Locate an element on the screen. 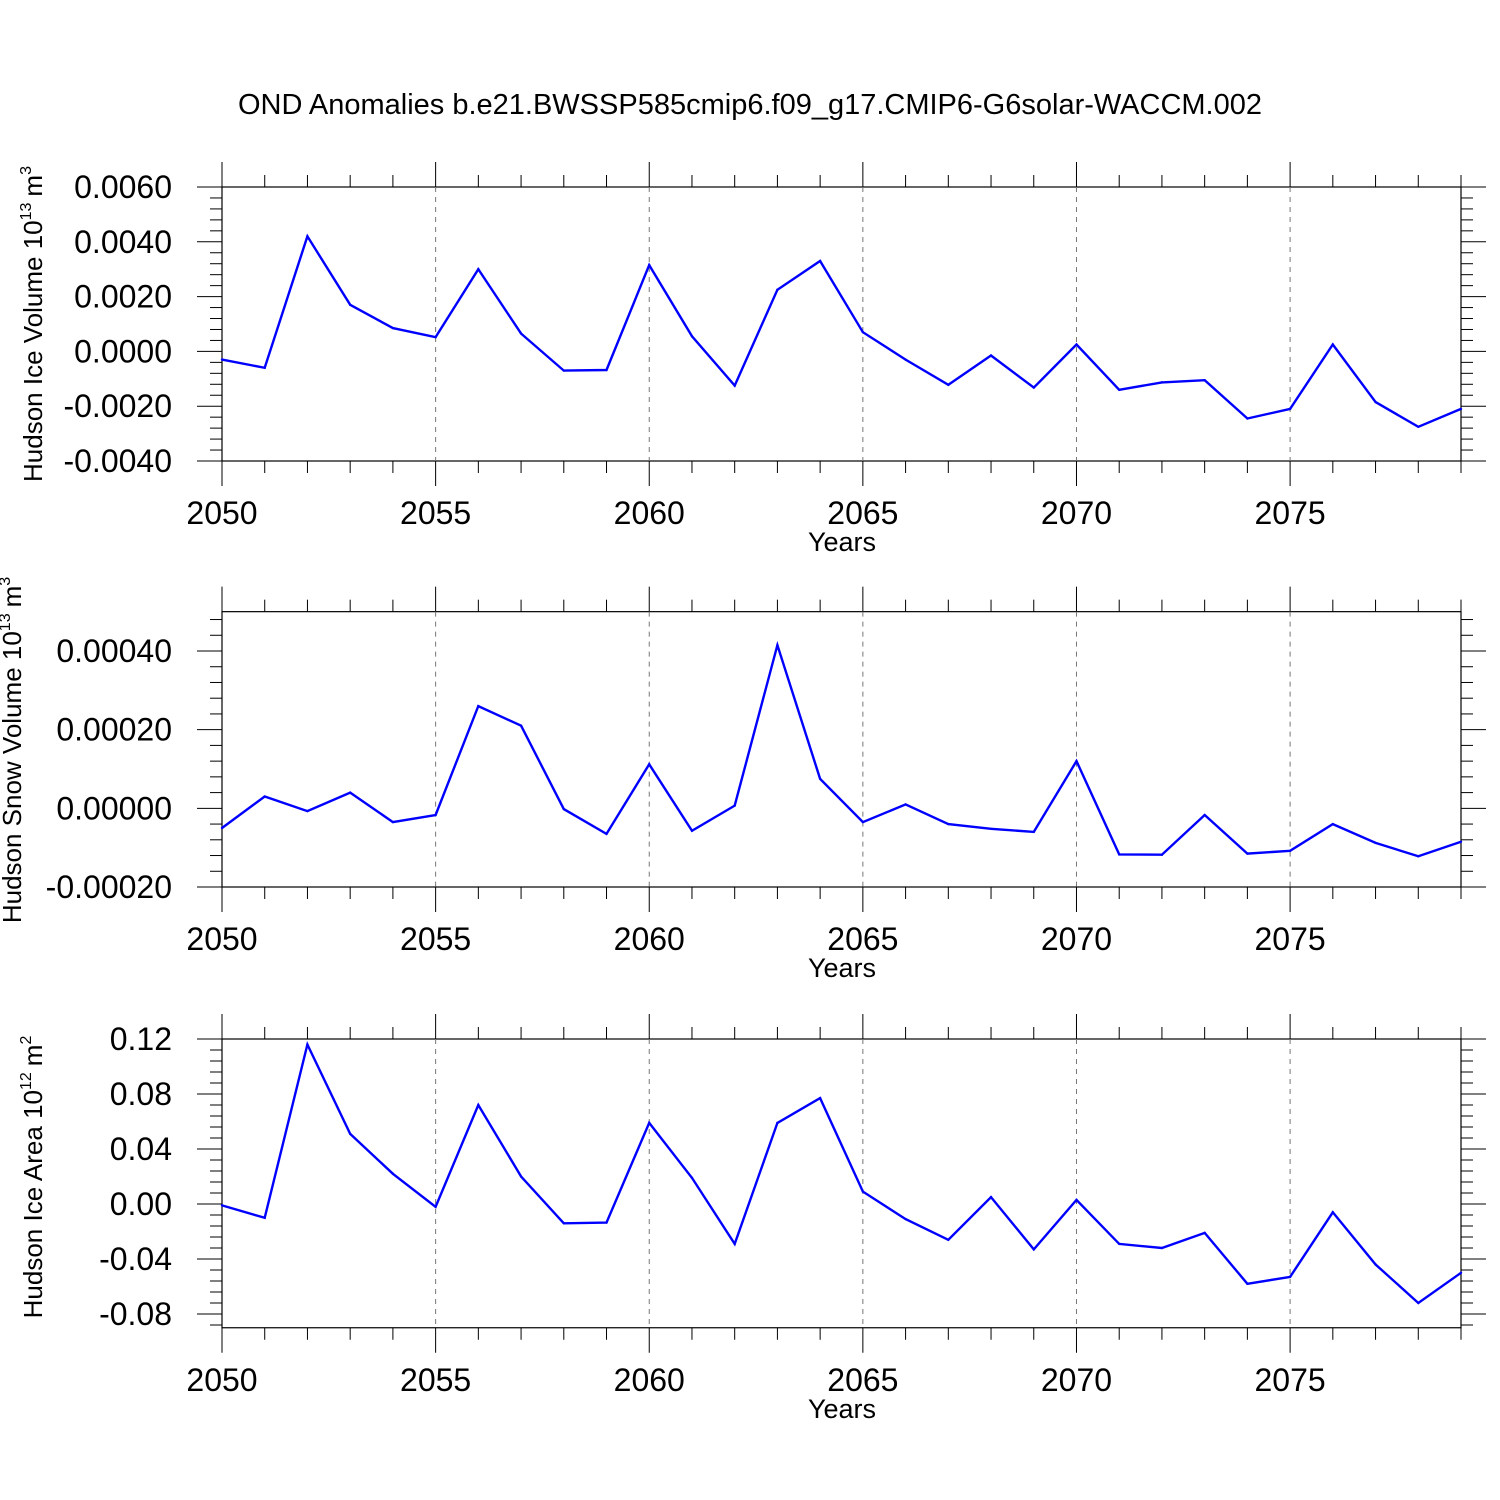  series-line is located at coordinates (841, 1172).